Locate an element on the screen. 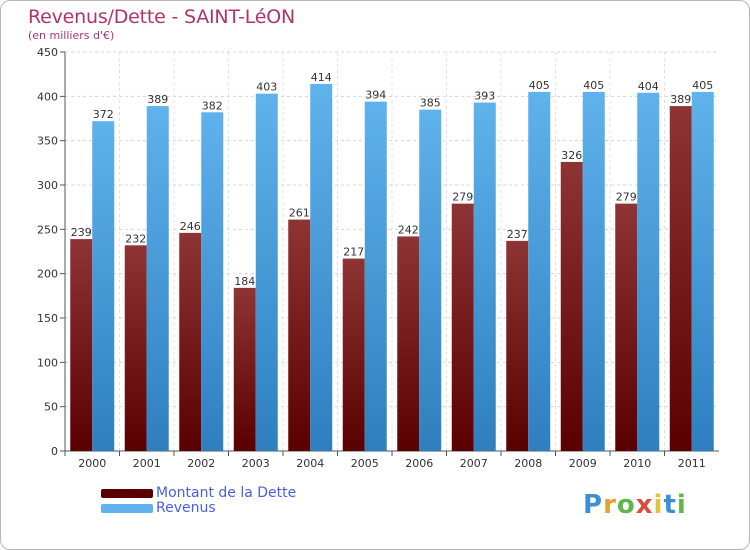 Image resolution: width=750 pixels, height=550 pixels. ytick-label-300: 300 is located at coordinates (47, 185).